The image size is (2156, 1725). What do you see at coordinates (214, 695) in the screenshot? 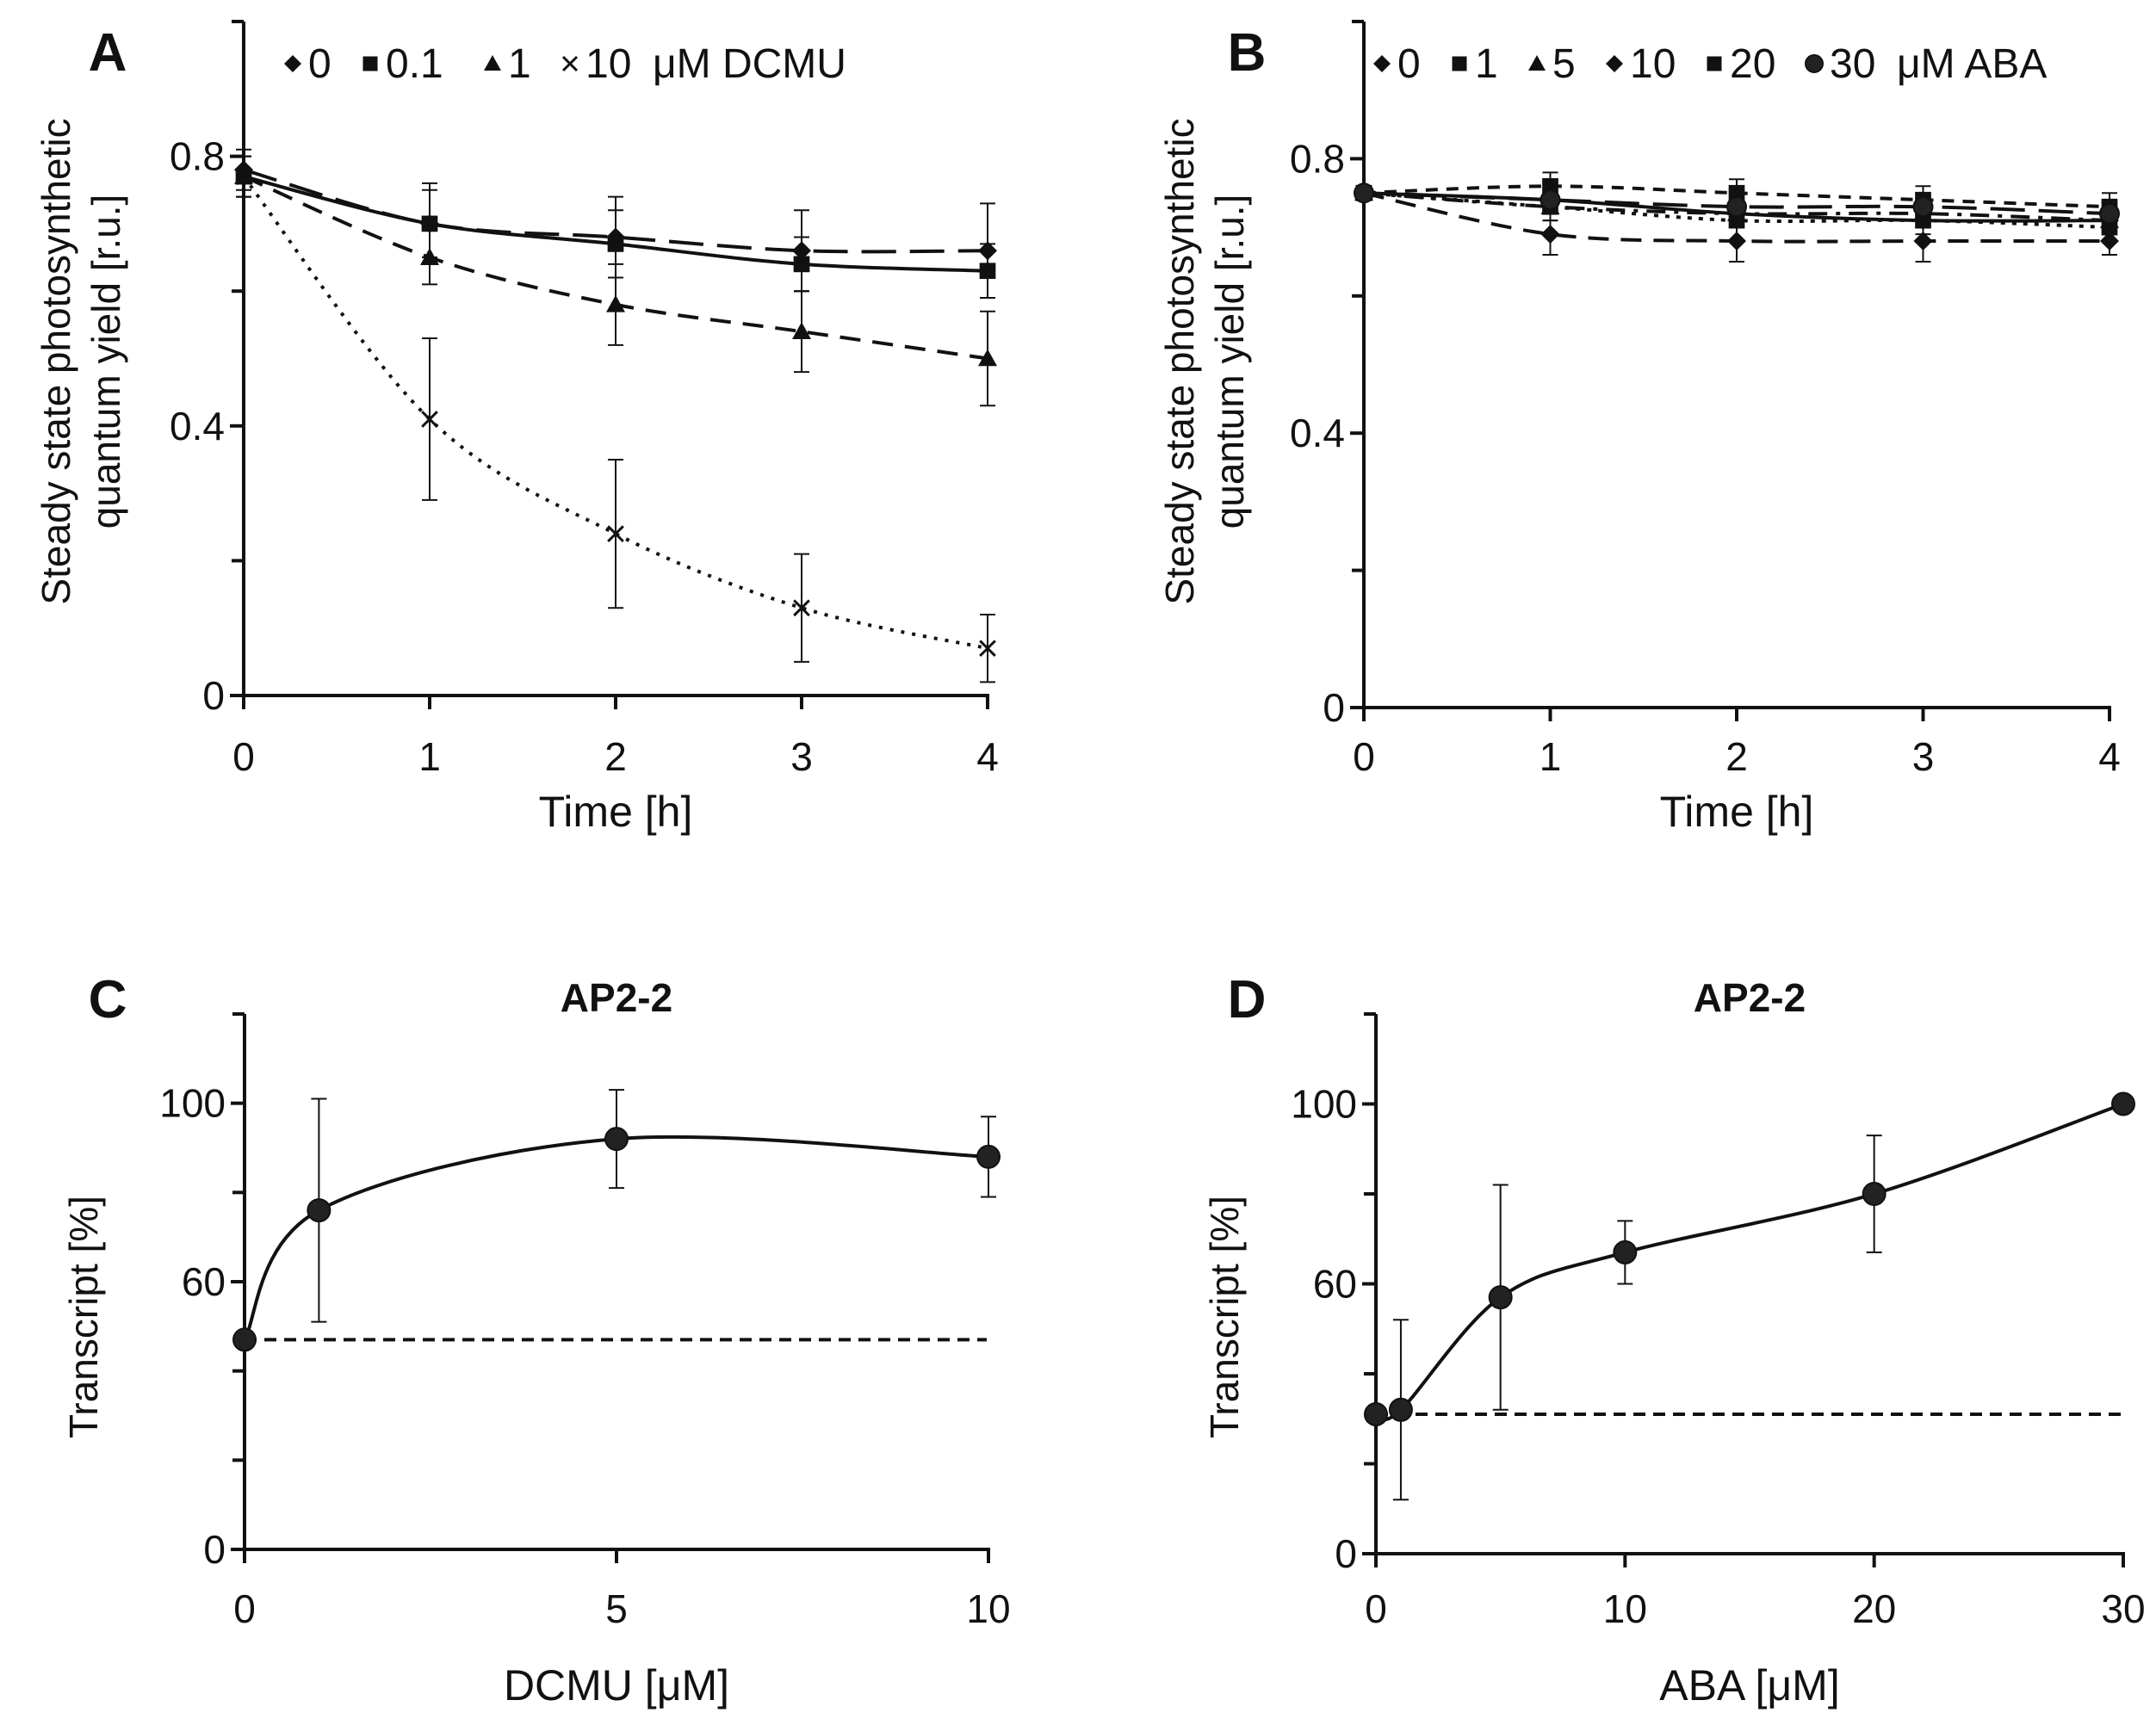
I see `y-tick-label-a-0: 0` at bounding box center [214, 695].